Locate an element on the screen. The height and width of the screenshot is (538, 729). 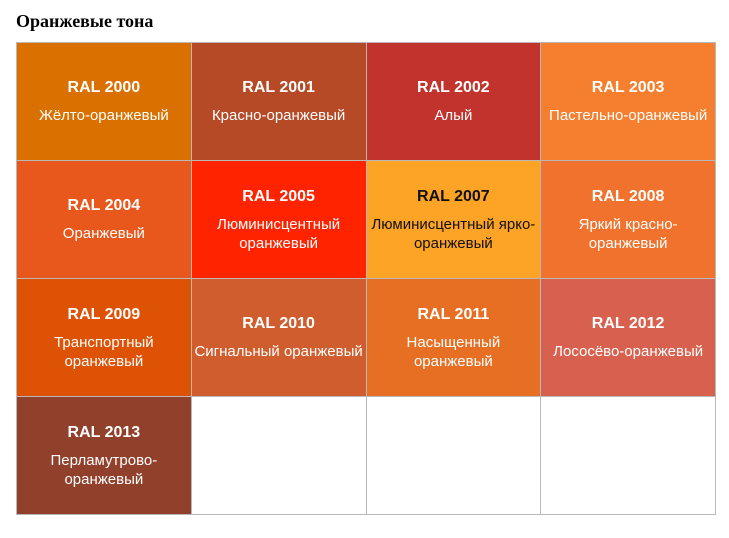
swatch-name: Яркий красно-оранжевый is located at coordinates (628, 233).